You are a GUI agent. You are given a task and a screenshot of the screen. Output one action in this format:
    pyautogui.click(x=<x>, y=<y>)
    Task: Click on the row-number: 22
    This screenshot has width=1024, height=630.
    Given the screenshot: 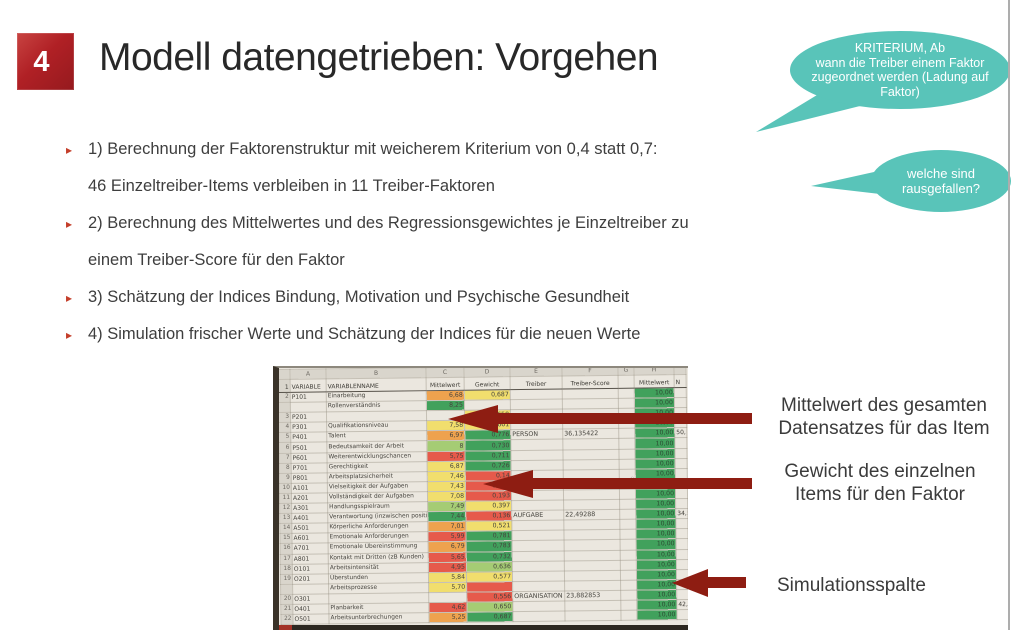 What is the action you would take?
    pyautogui.click(x=287, y=619)
    